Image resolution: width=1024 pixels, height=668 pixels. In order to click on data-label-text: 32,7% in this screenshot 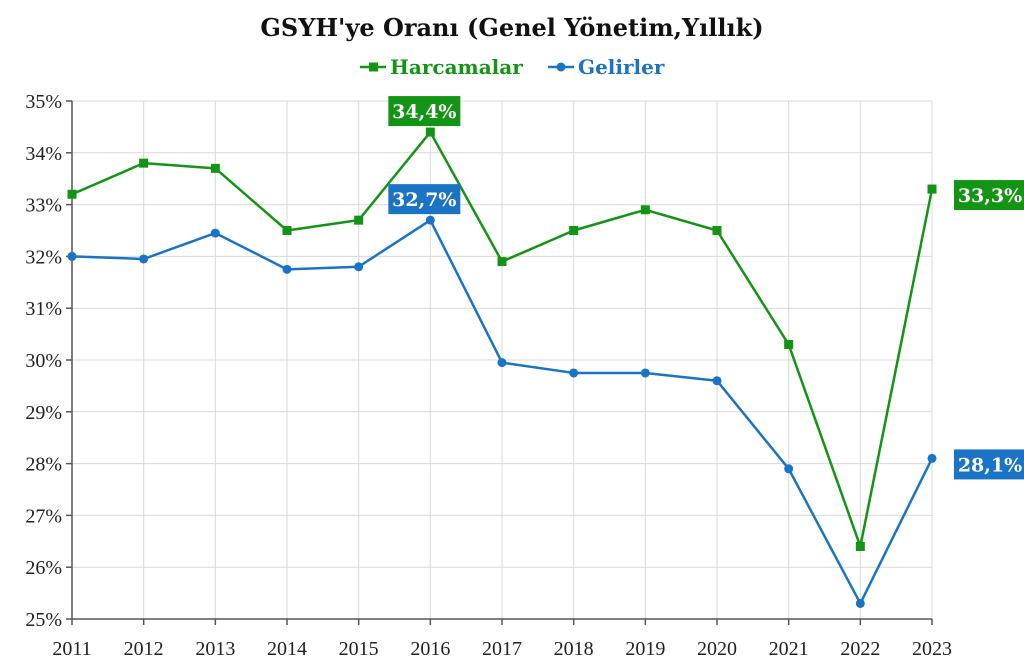, I will do `click(424, 200)`.